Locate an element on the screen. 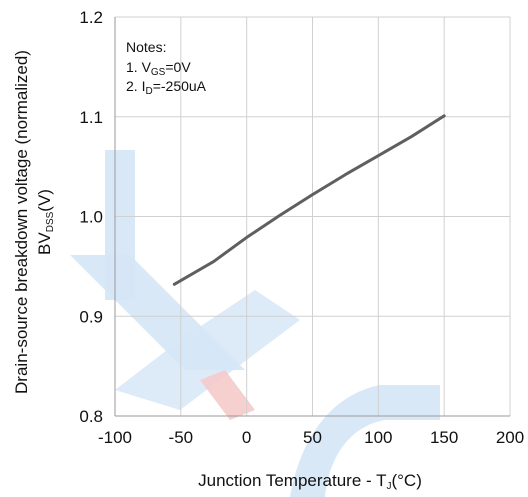 The image size is (528, 497). y-tick-label: 1.0 is located at coordinates (91, 217).